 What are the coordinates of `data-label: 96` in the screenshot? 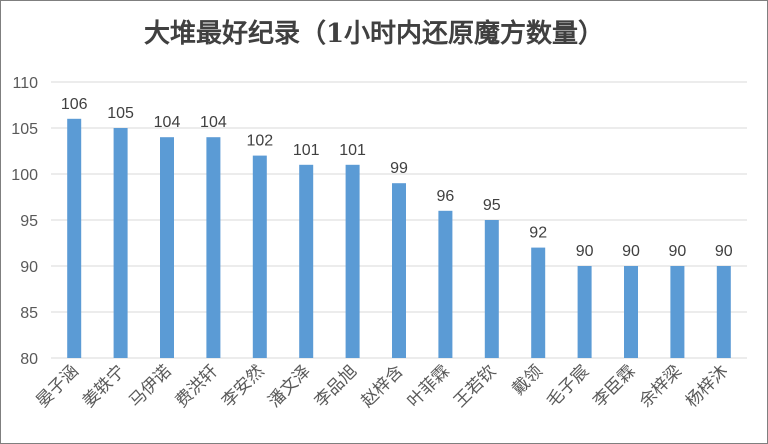 It's located at (446, 196).